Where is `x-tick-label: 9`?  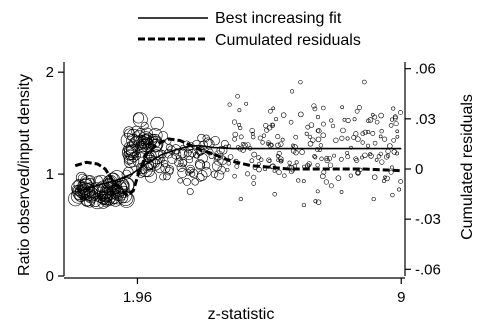 x-tick-label: 9 is located at coordinates (401, 297).